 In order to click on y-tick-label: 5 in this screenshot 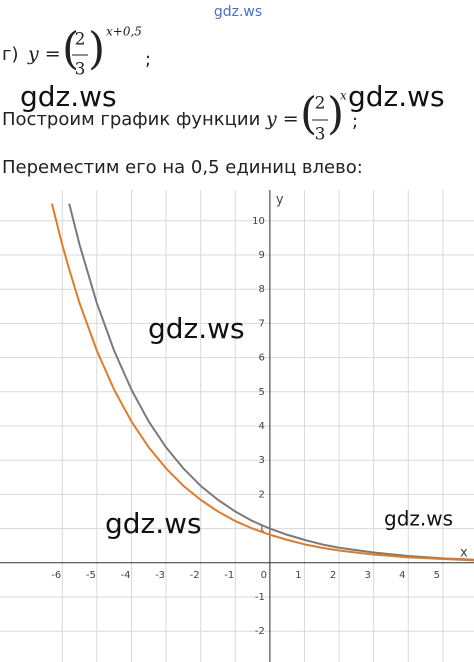, I will do `click(261, 392)`.